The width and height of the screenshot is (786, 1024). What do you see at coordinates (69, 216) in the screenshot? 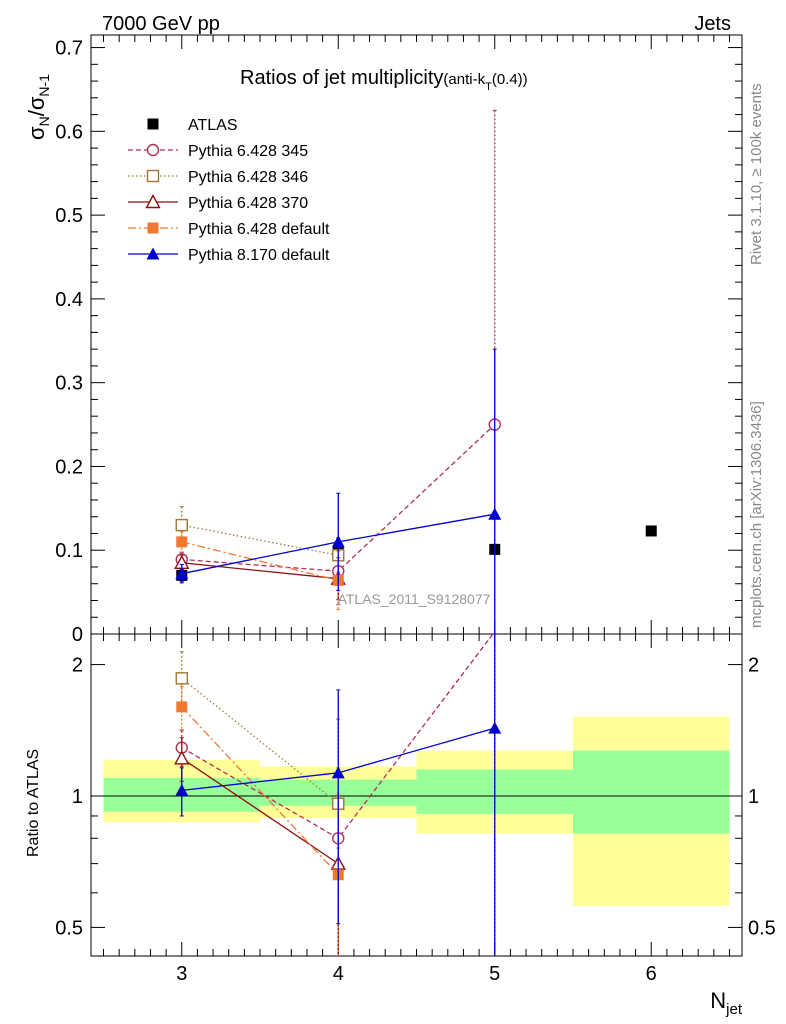
I see `main-y-tick-label: 0.5` at bounding box center [69, 216].